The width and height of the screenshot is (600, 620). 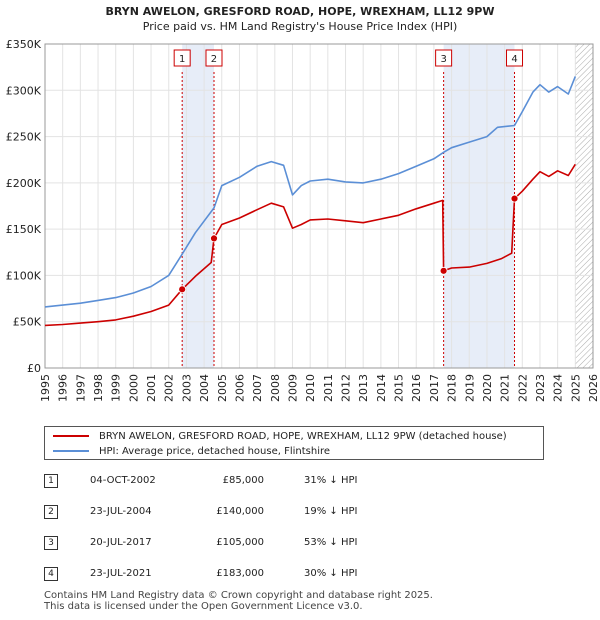 What do you see at coordinates (381, 388) in the screenshot?
I see `x-tick-label: 2014` at bounding box center [381, 388].